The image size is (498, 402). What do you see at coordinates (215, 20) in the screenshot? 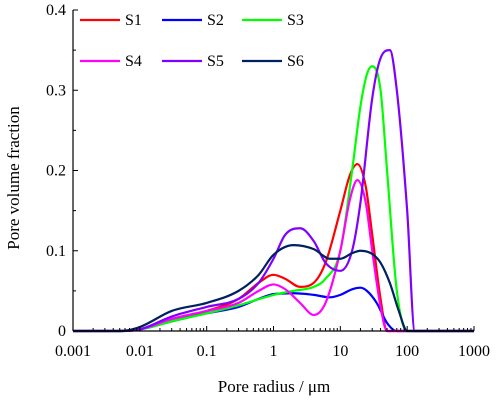
I see `legend-label-s2: S2` at bounding box center [215, 20].